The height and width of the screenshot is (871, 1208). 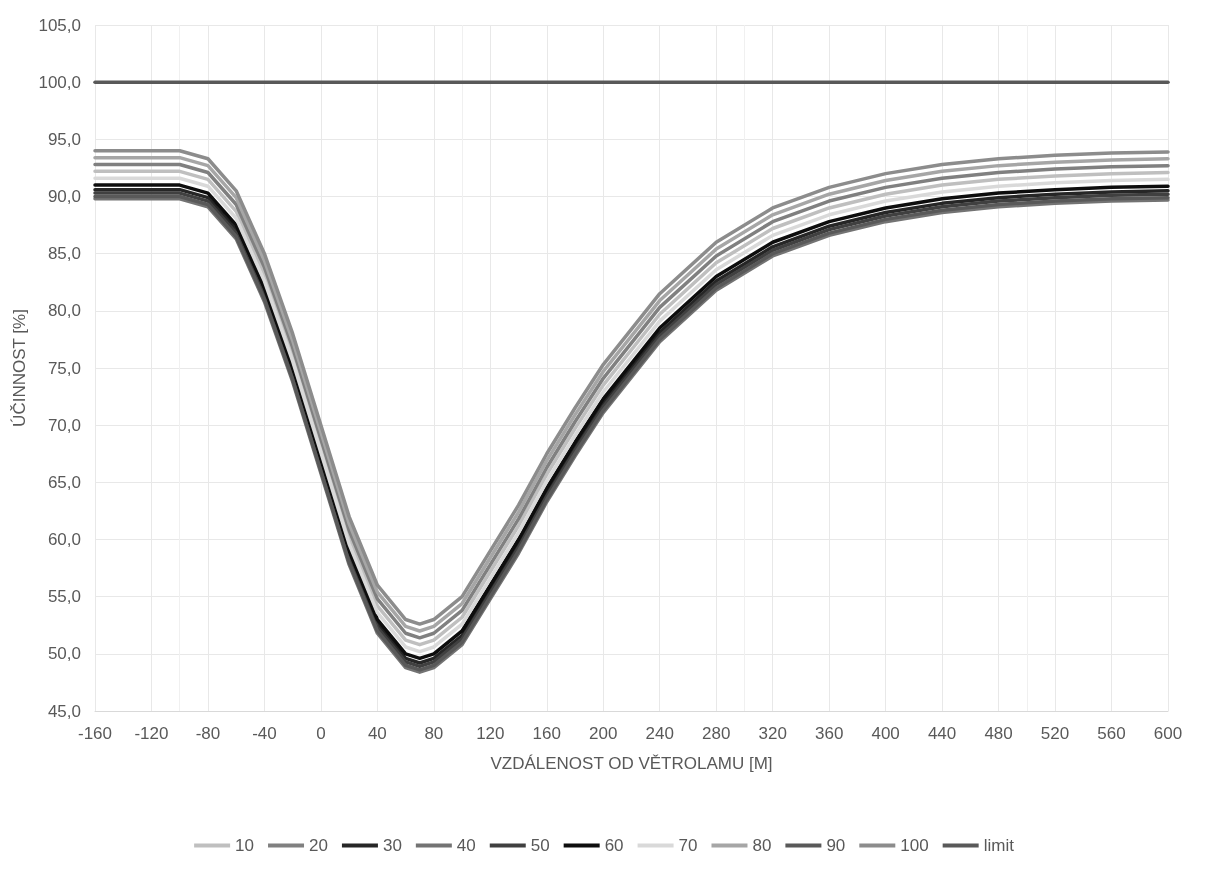 What do you see at coordinates (1111, 733) in the screenshot?
I see `x-tick-label: 560` at bounding box center [1111, 733].